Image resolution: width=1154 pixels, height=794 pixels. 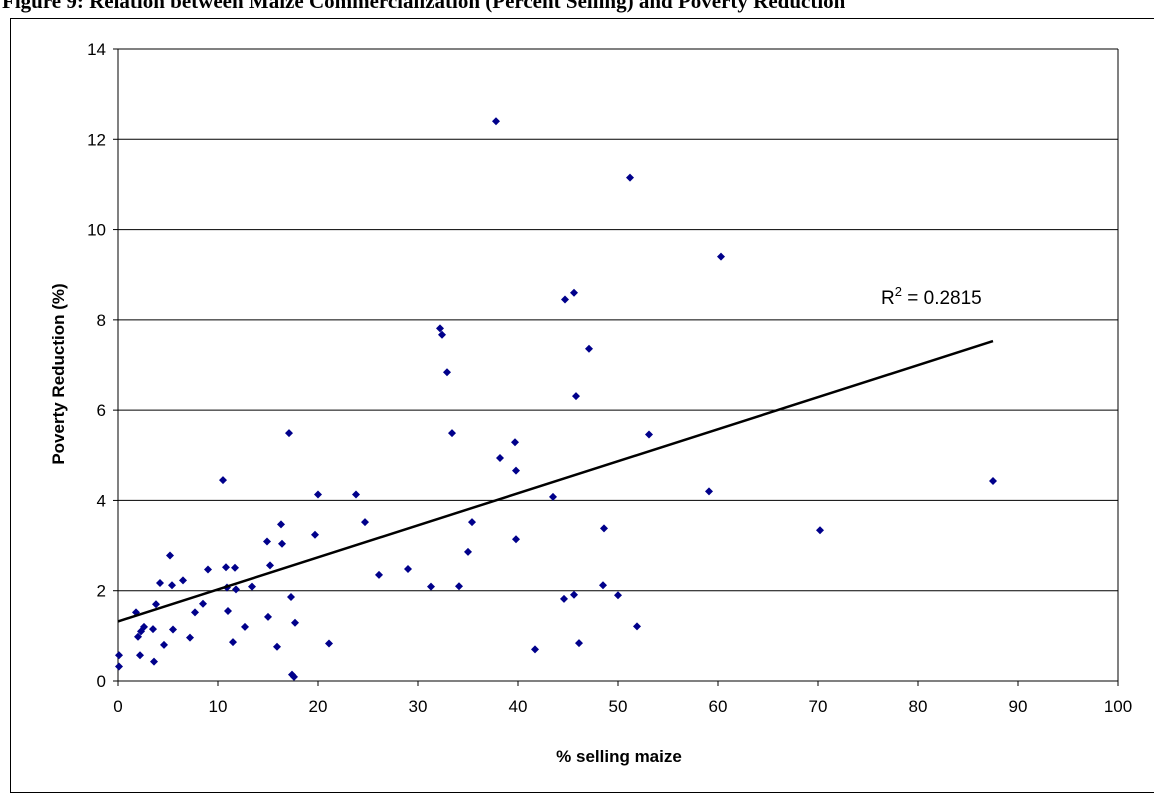 What do you see at coordinates (619, 756) in the screenshot?
I see `x-axis-title: % selling maize` at bounding box center [619, 756].